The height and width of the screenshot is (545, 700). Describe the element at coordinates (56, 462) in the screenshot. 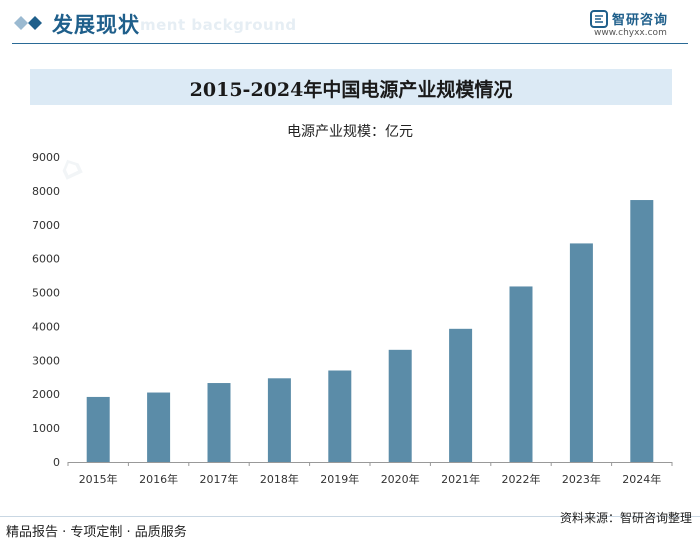

I see `y-tick-label: 0` at that location.